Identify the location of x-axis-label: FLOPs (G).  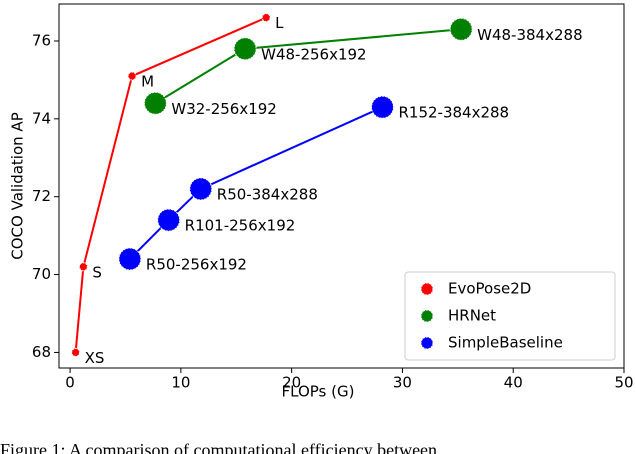
(318, 392).